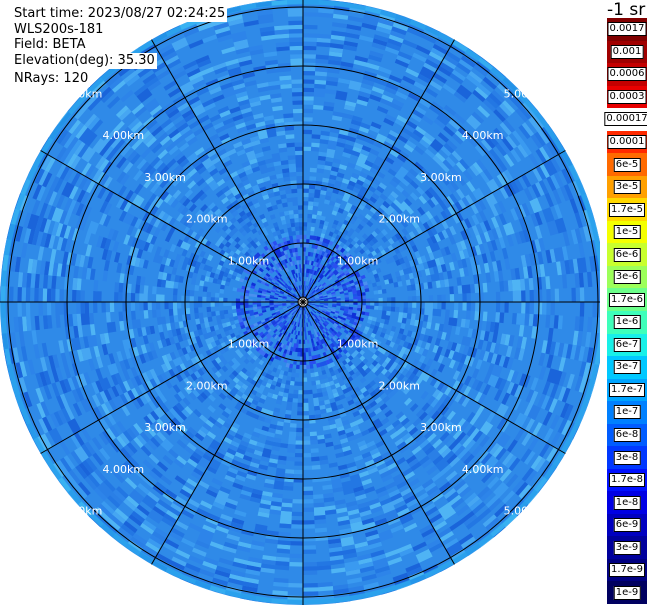 The height and width of the screenshot is (607, 647). What do you see at coordinates (626, 10) in the screenshot?
I see `colorbar-unit-label: -1 sr` at bounding box center [626, 10].